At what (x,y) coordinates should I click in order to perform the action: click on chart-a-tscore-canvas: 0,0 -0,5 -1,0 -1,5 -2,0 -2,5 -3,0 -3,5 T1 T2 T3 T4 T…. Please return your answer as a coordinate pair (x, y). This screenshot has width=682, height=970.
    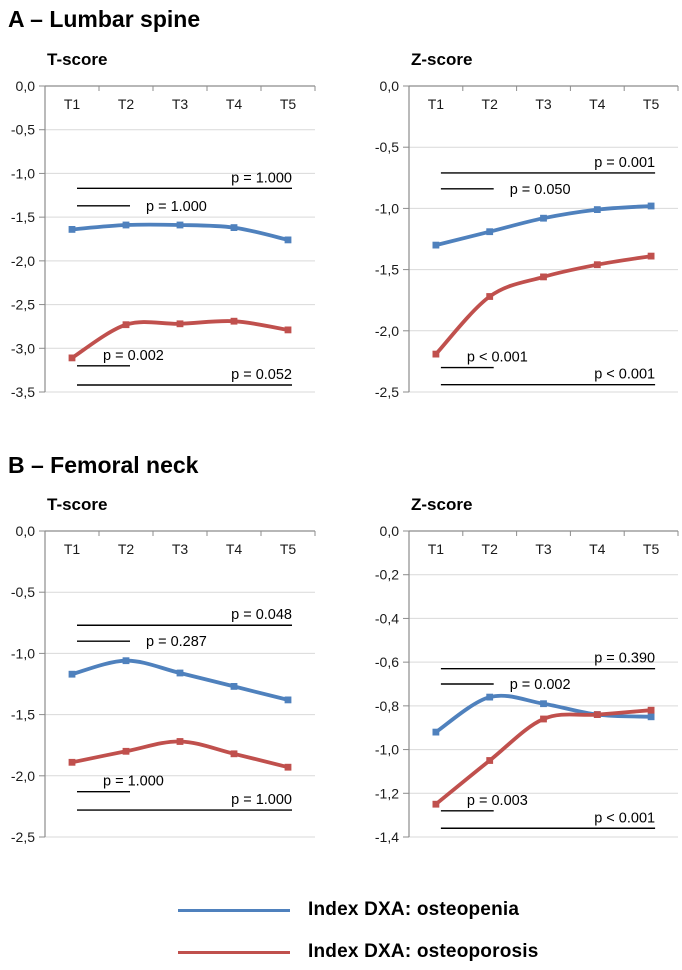
    Looking at the image, I should click on (163, 239).